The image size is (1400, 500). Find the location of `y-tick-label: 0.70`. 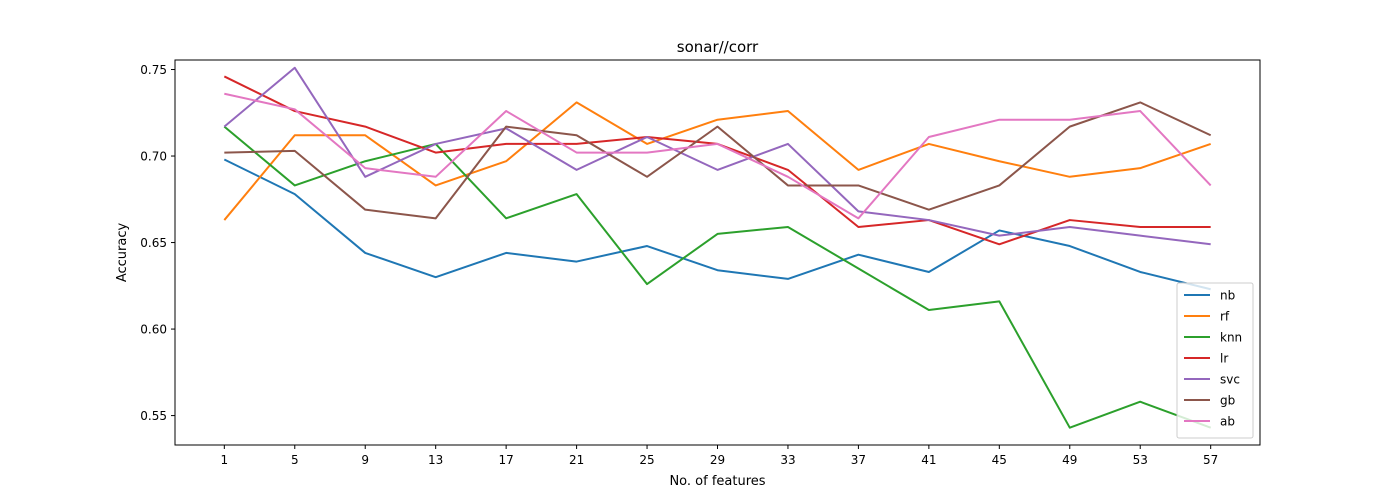

y-tick-label: 0.70 is located at coordinates (153, 157).